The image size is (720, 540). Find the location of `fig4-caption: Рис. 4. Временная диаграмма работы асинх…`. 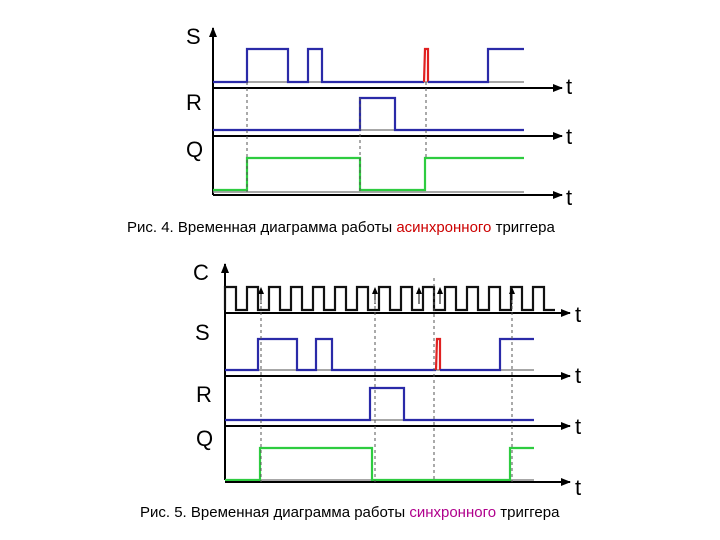

fig4-caption: Рис. 4. Временная диаграмма работы асинх… is located at coordinates (341, 227).